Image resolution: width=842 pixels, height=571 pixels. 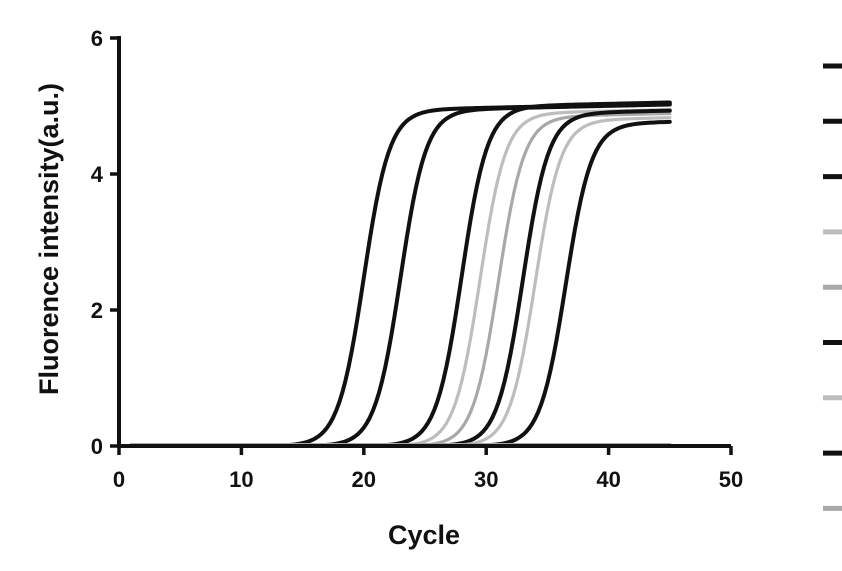 I want to click on x-tick-label: 40, so click(x=608, y=479).